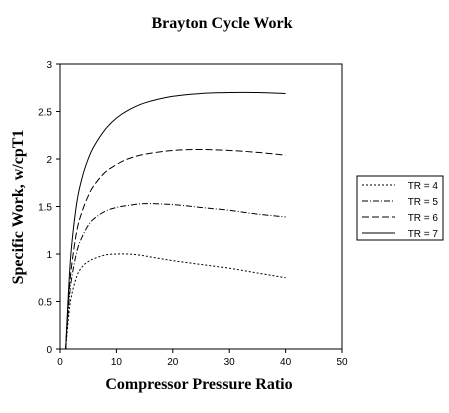  What do you see at coordinates (49, 350) in the screenshot?
I see `y-tick-label: 0` at bounding box center [49, 350].